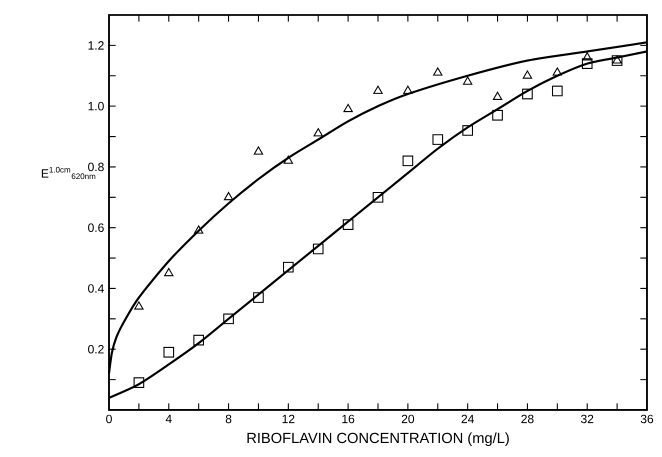 The image size is (662, 457). What do you see at coordinates (378, 439) in the screenshot?
I see `x-axis-title: RIBOFLAVIN CONCENTRATION (mg/L)` at bounding box center [378, 439].